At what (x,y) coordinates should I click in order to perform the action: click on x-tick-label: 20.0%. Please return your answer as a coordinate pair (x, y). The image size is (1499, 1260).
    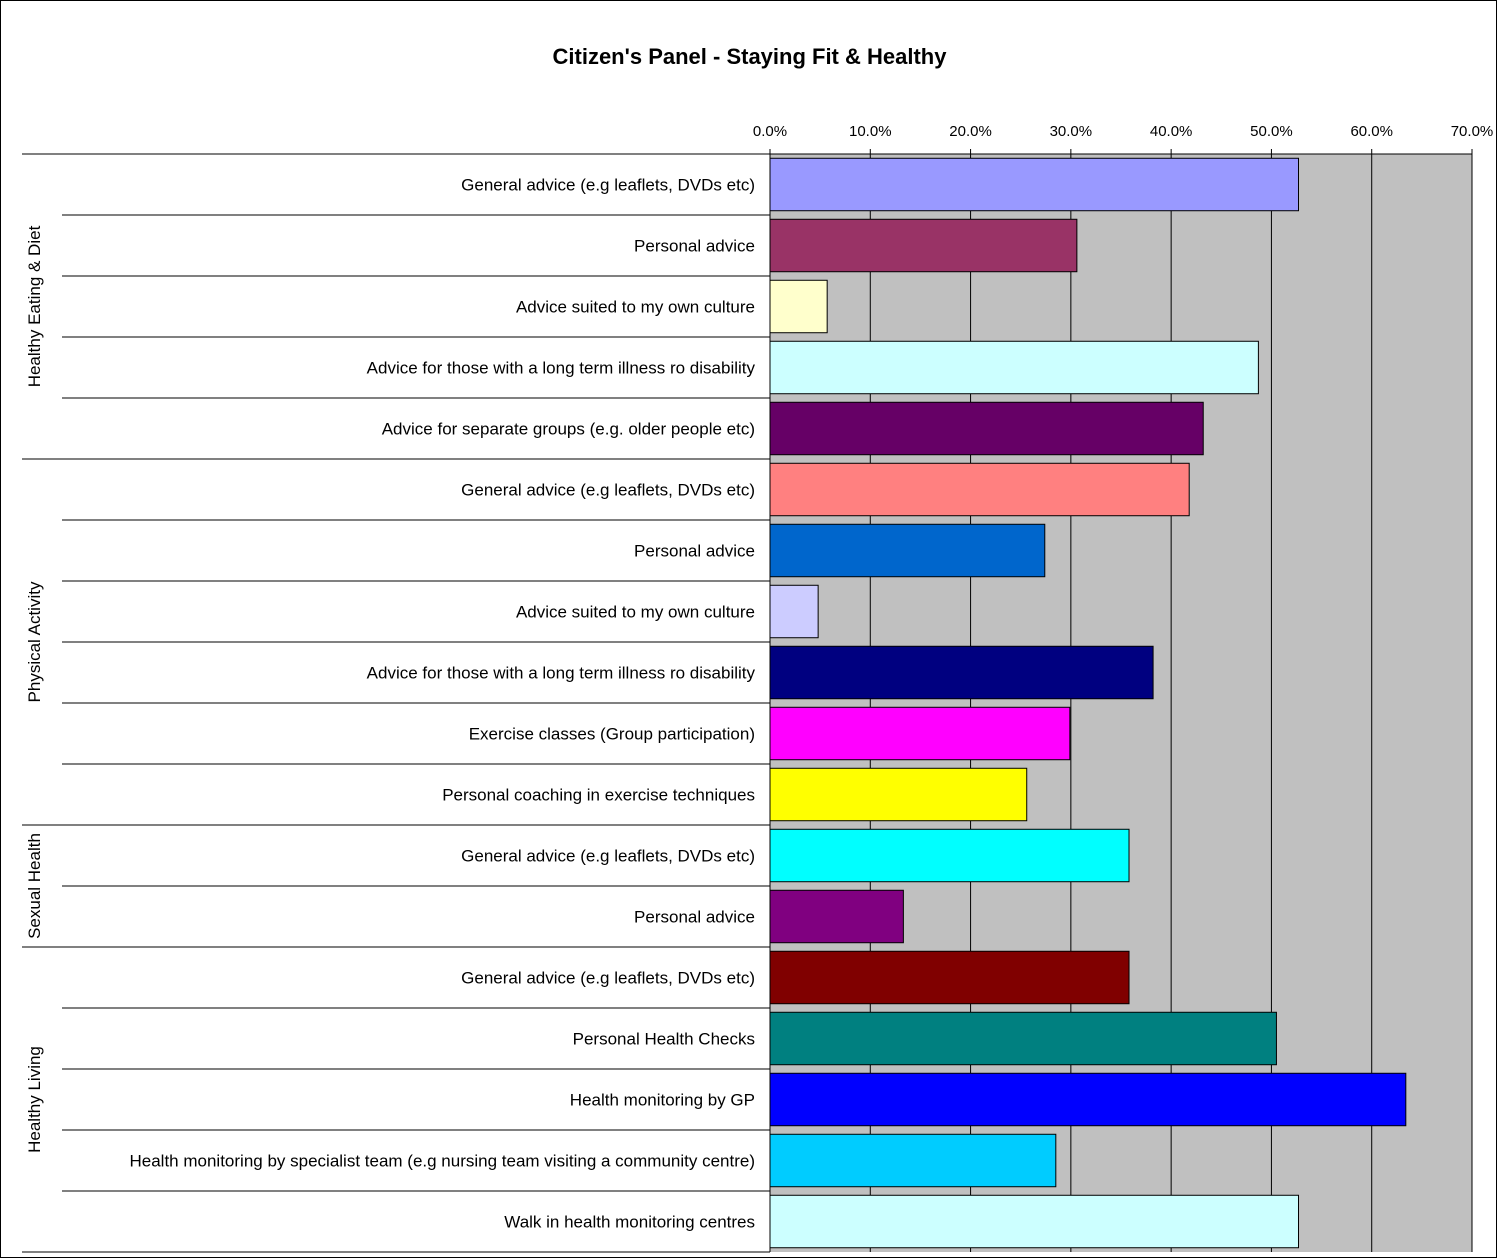
    Looking at the image, I should click on (970, 131).